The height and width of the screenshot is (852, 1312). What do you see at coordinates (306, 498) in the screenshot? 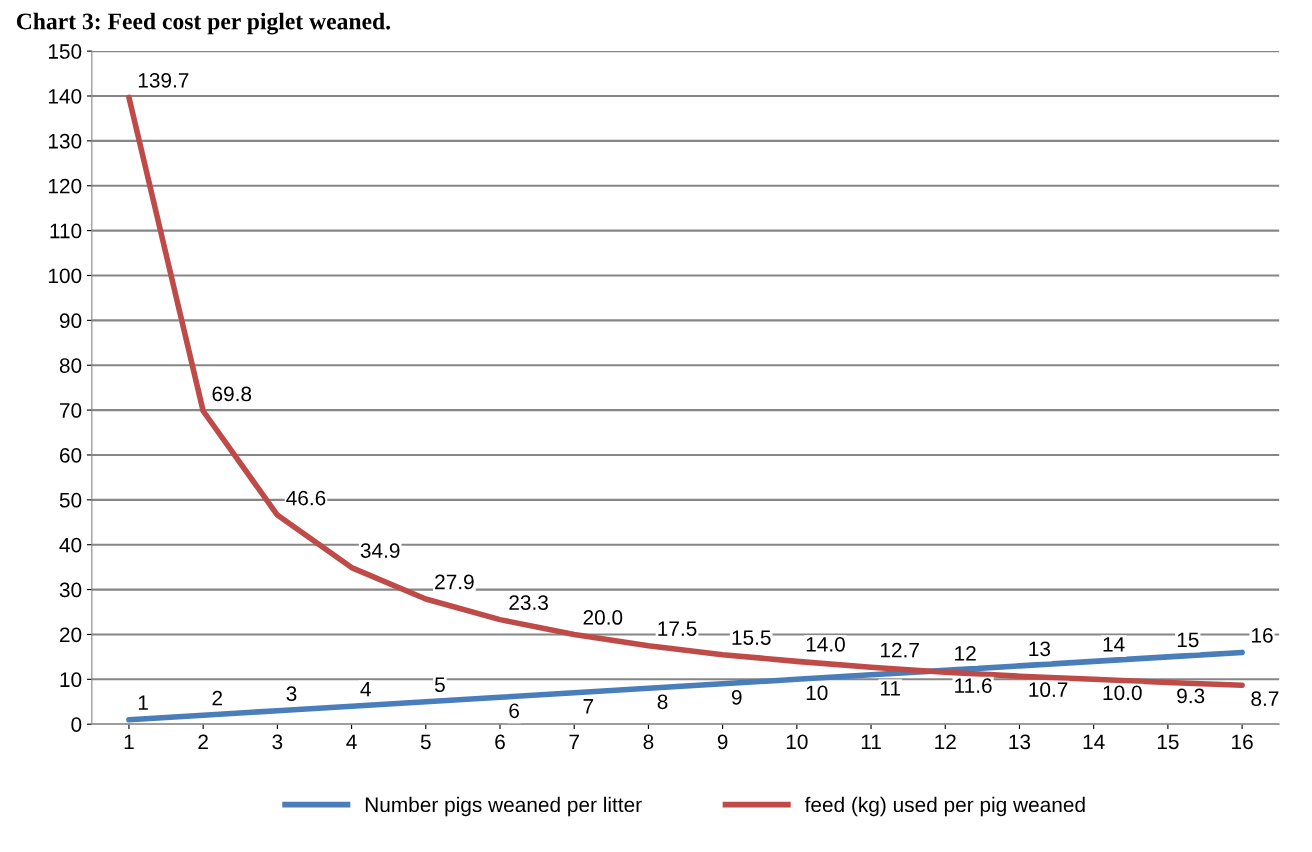
I see `data-label: 46.6` at bounding box center [306, 498].